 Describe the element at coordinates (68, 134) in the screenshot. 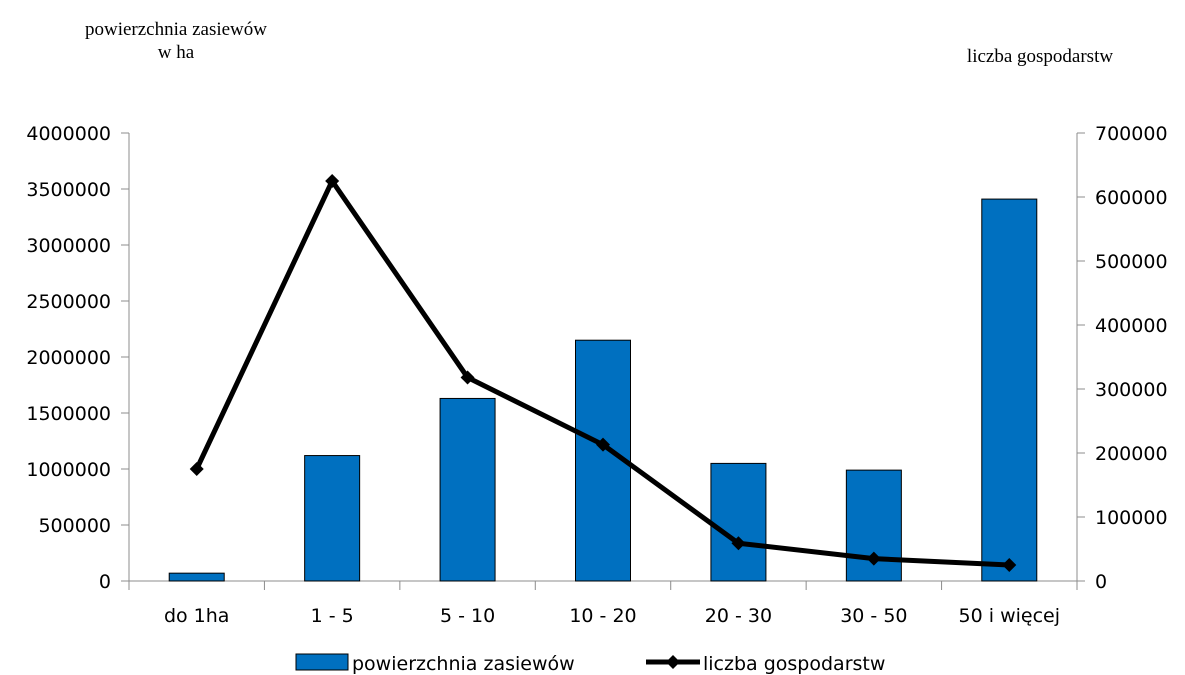

I see `left-axis-tick-label: 4000000` at that location.